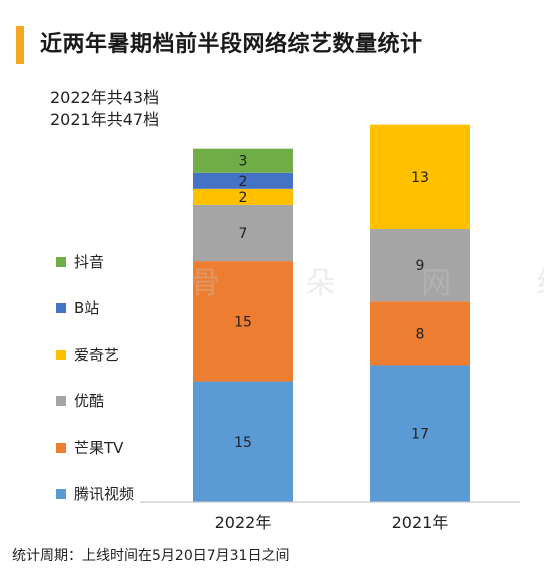  Describe the element at coordinates (367, 283) in the screenshot. I see `watermark: 骨 朵 网 络 影 视` at that location.